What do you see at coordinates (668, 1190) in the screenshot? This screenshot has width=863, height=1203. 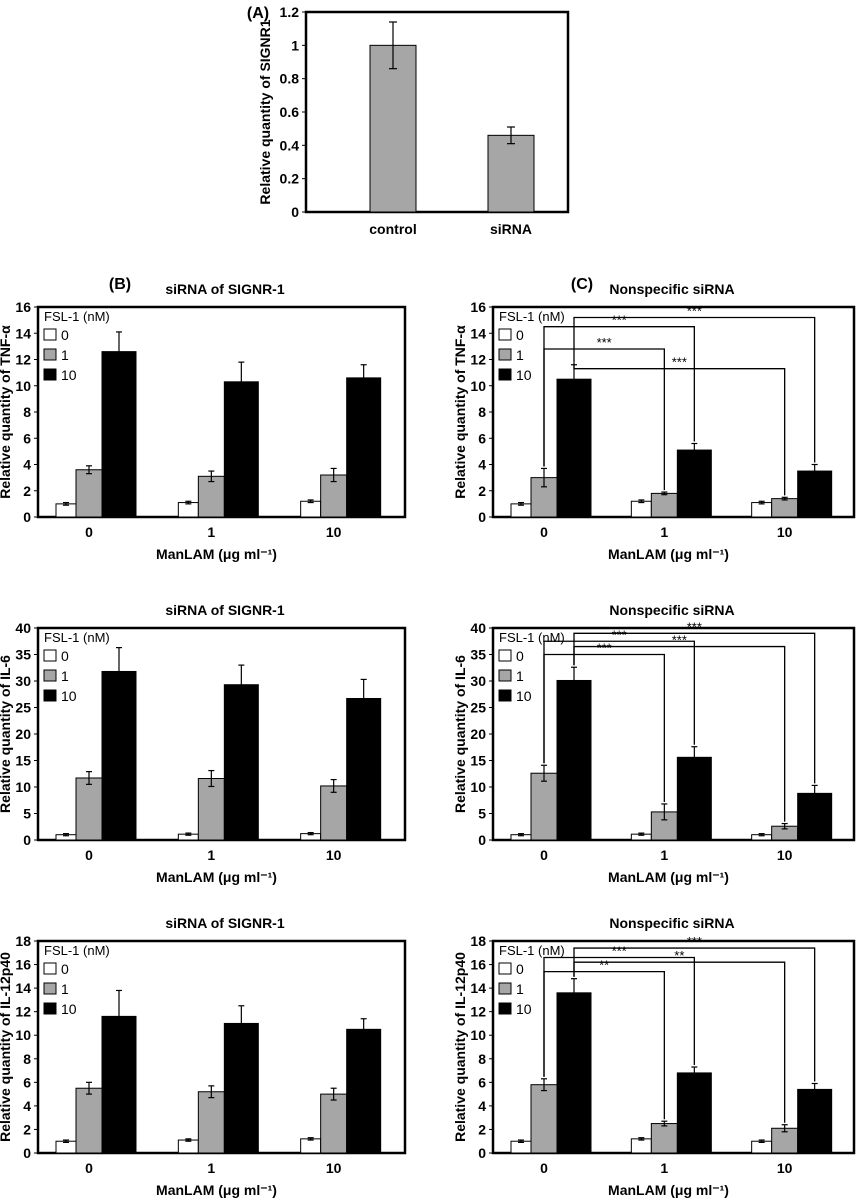 I see `x-axis-label-C_IL12: ManLAM (μg ml⁻¹)` at bounding box center [668, 1190].